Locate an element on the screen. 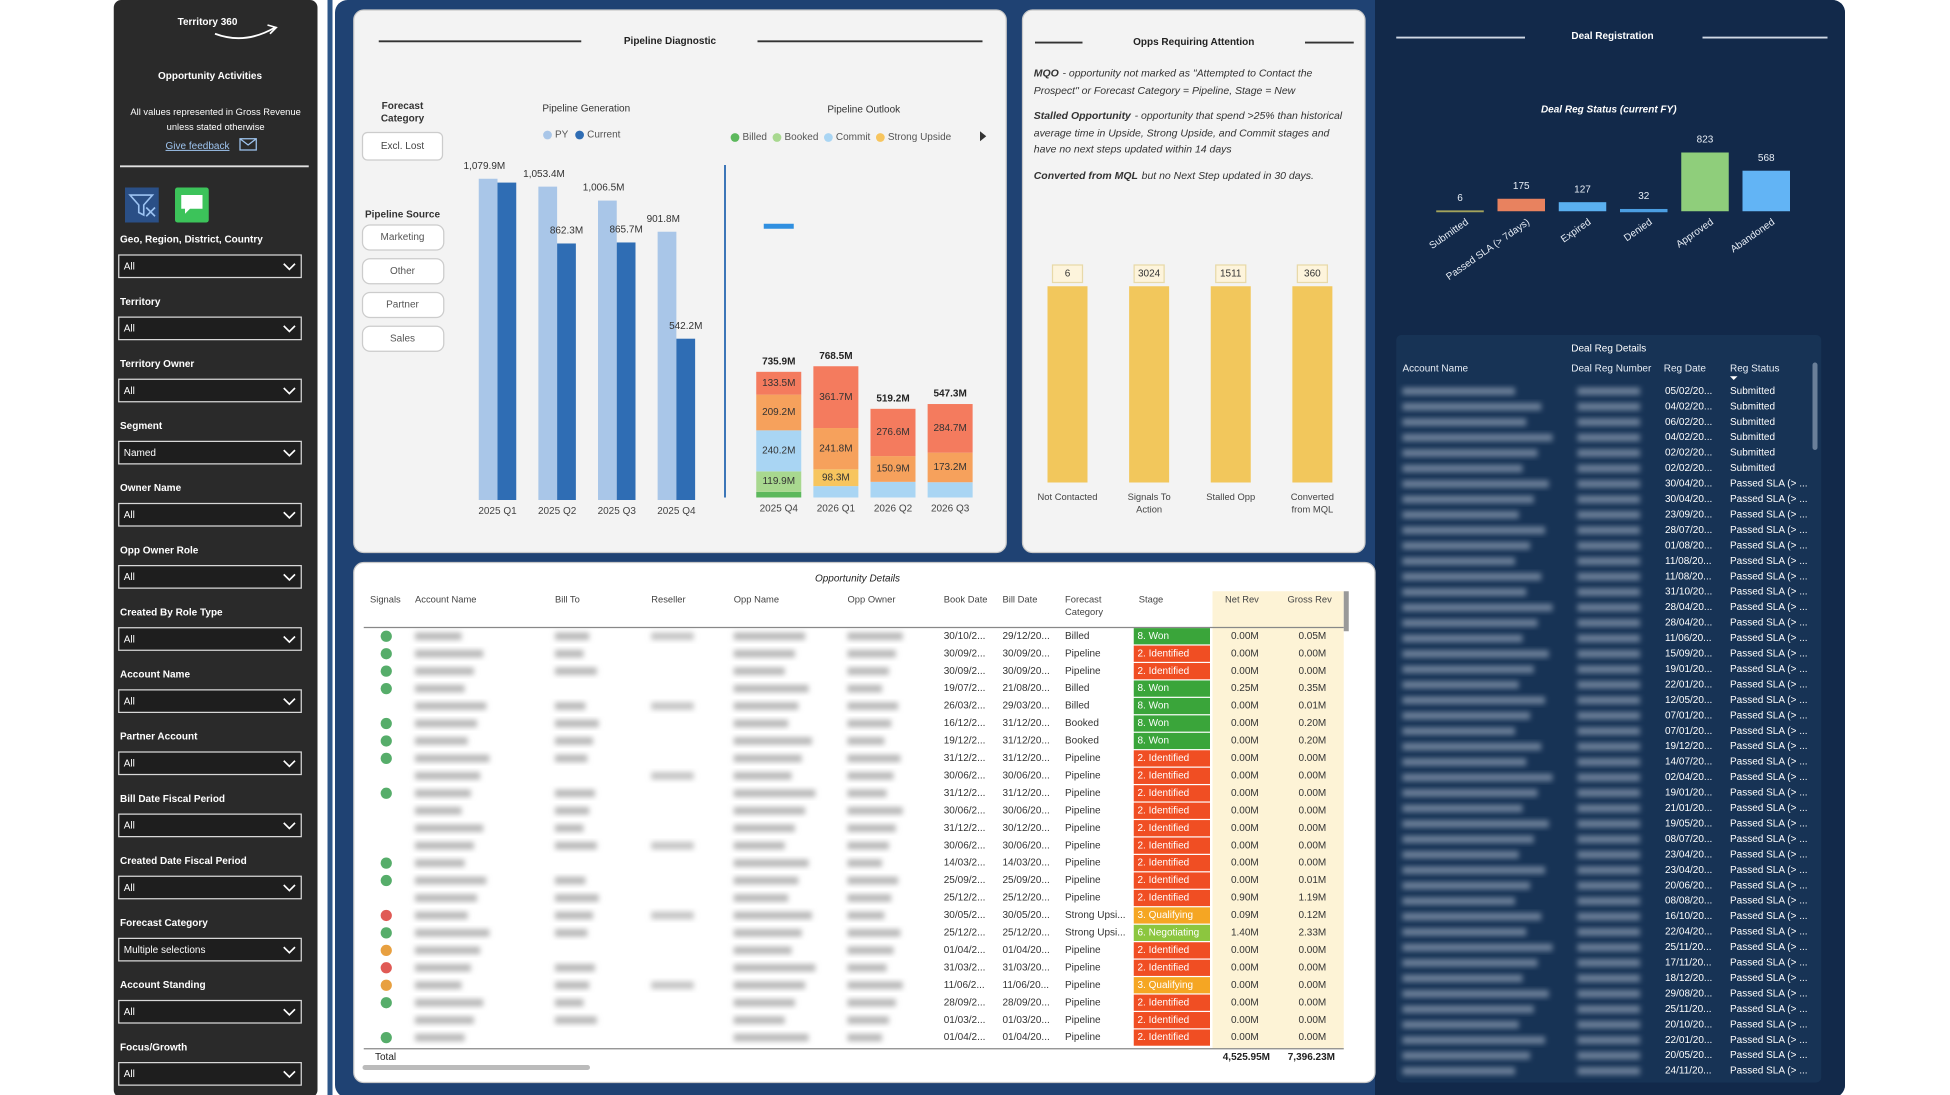  tile-value-box is located at coordinates (1149, 274).